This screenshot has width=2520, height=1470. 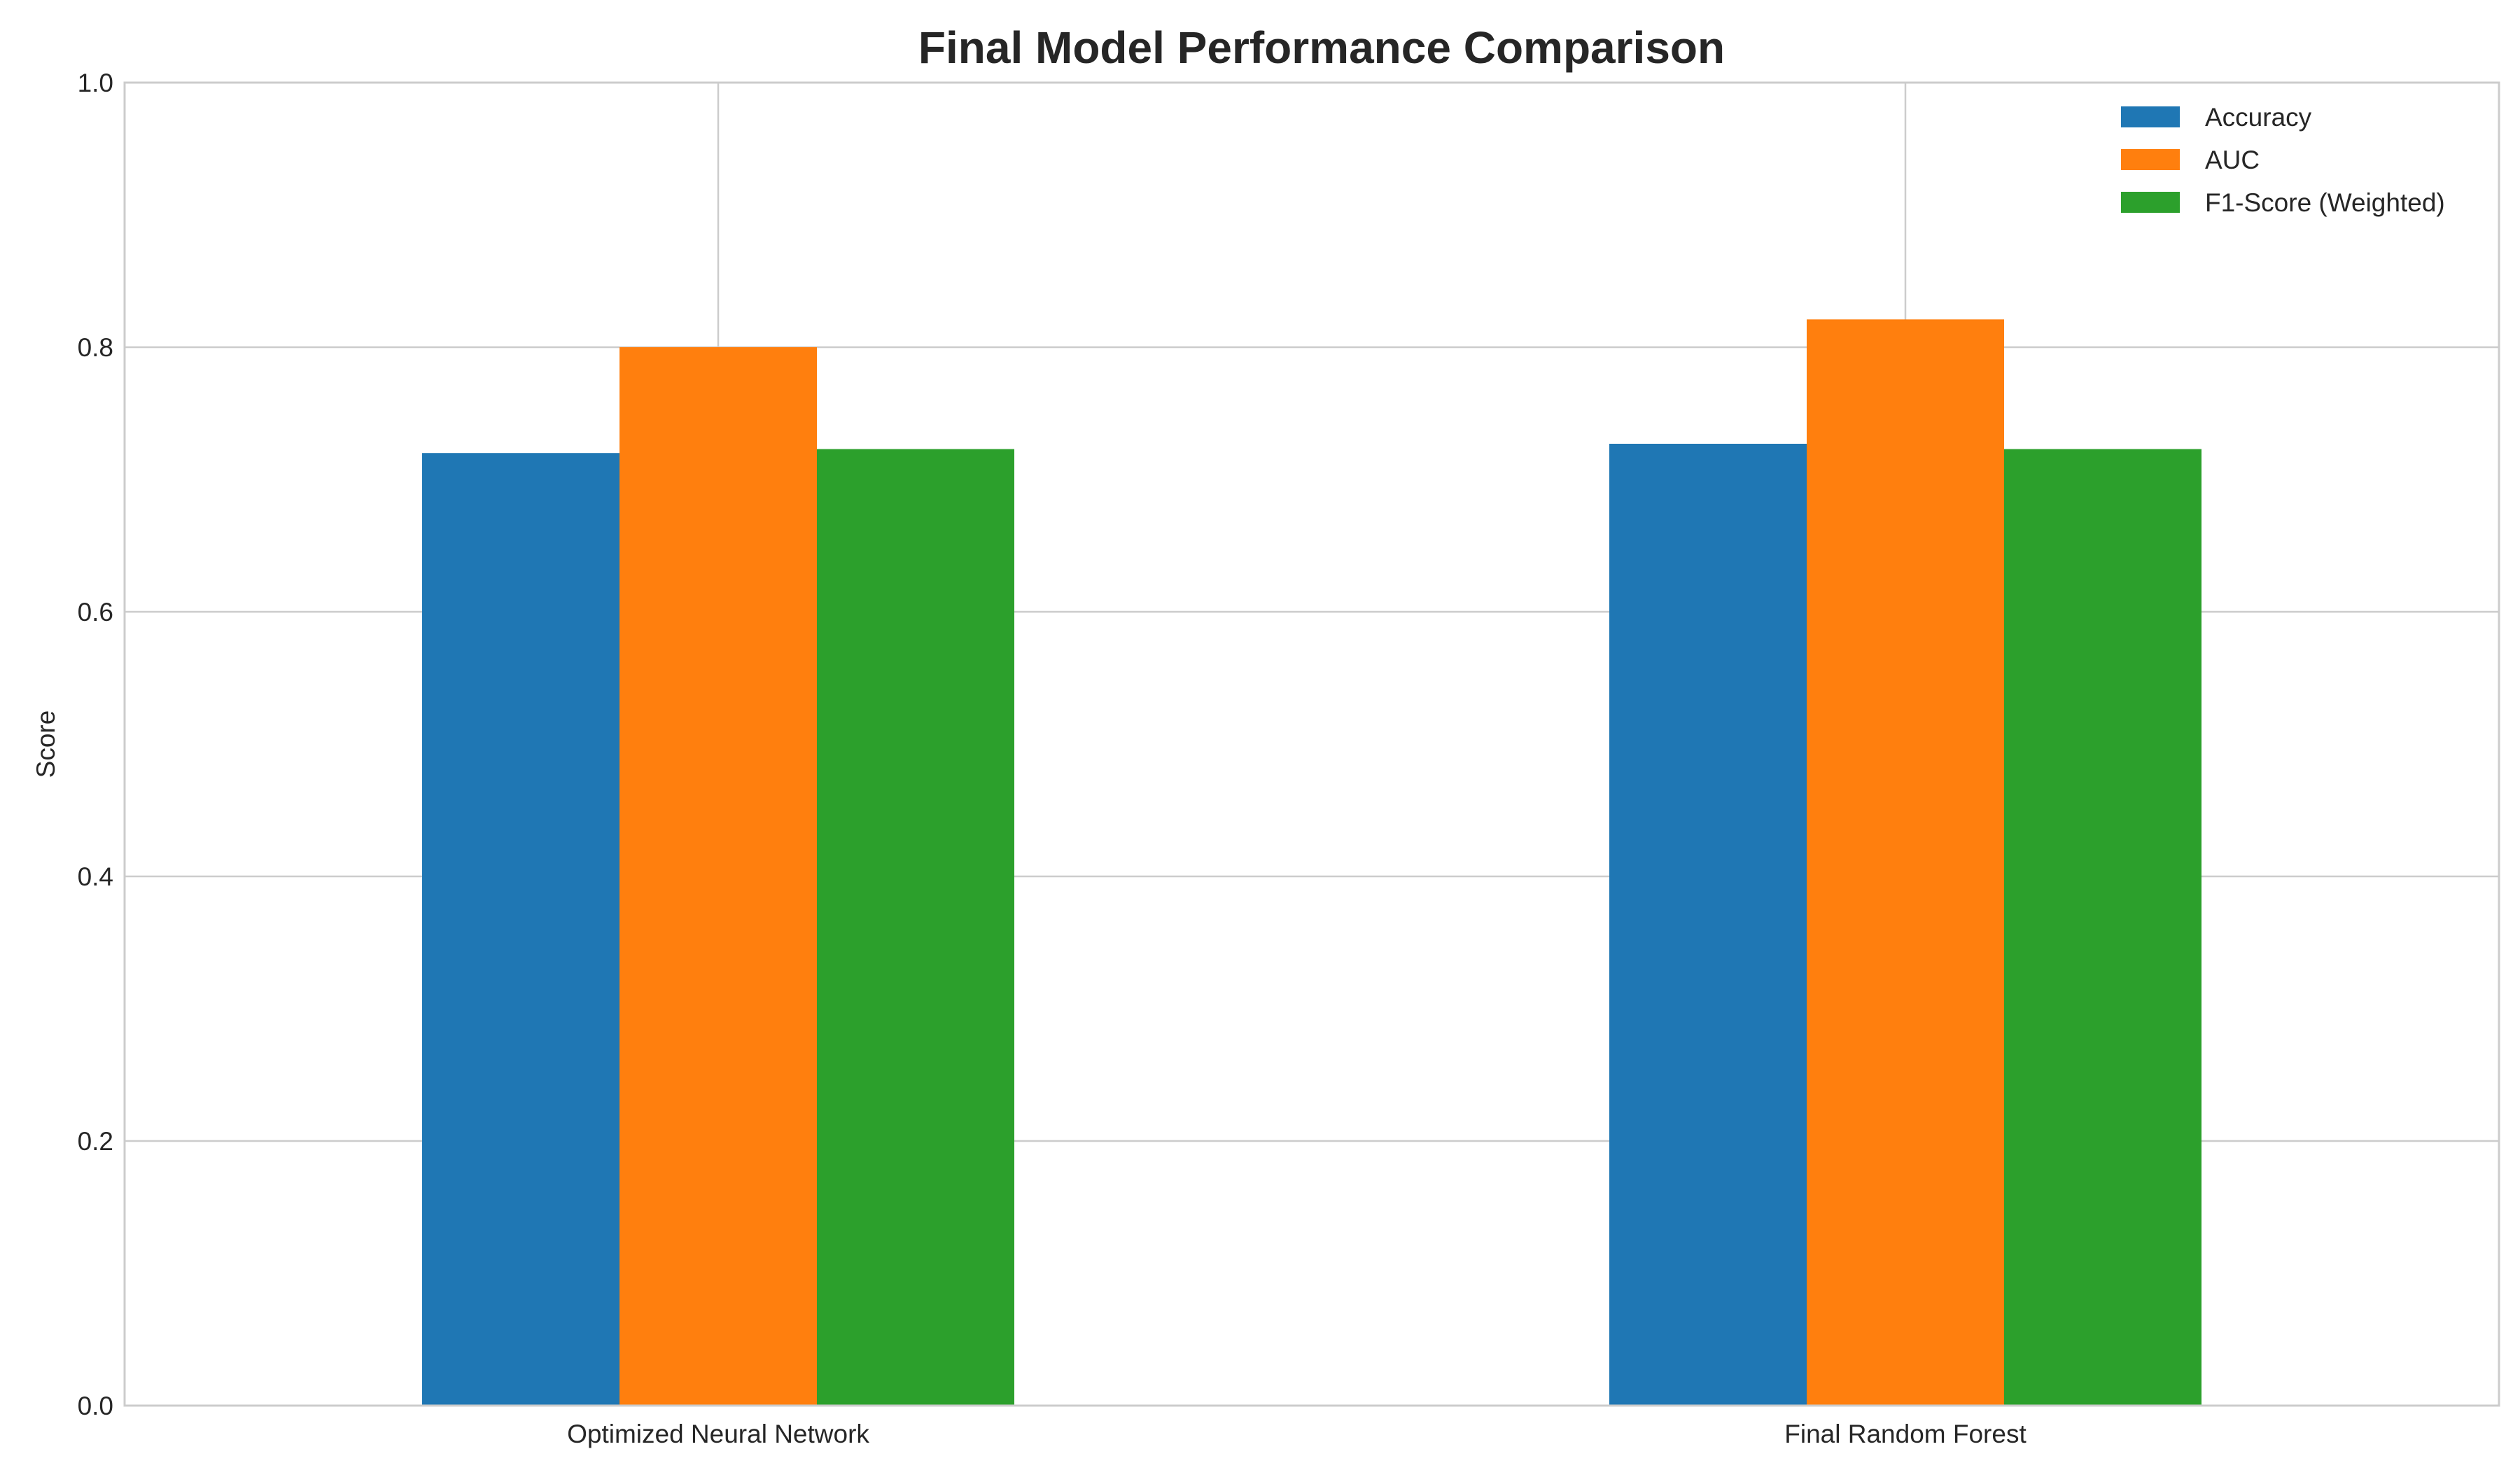 What do you see at coordinates (95, 1406) in the screenshot?
I see `y-tick-label: 0.0` at bounding box center [95, 1406].